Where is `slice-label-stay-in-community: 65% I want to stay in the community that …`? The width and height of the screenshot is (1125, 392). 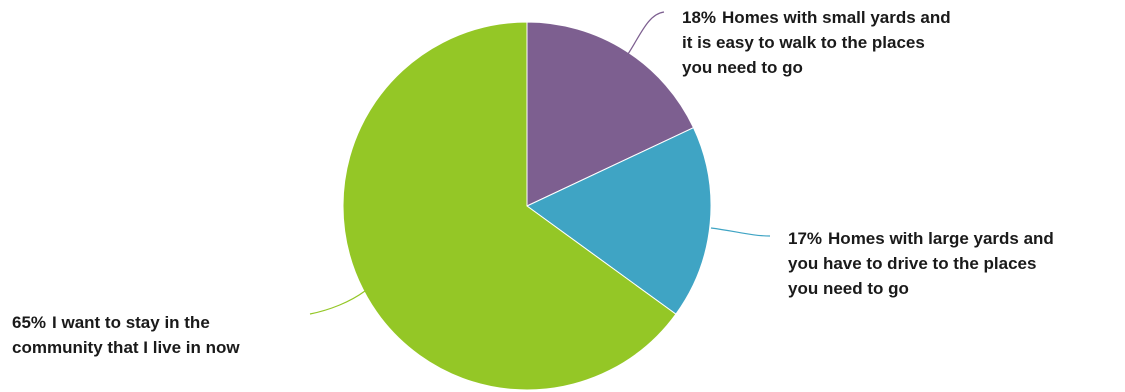 slice-label-stay-in-community: 65% I want to stay in the community that … is located at coordinates (126, 335).